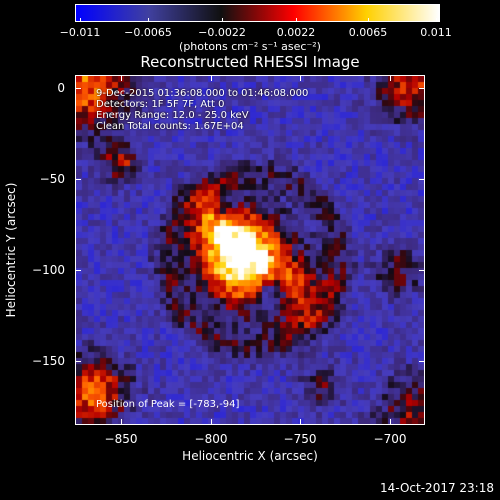  I want to click on info-detectors: Detectors: 1F 5F 7F, Att 0, so click(160, 104).